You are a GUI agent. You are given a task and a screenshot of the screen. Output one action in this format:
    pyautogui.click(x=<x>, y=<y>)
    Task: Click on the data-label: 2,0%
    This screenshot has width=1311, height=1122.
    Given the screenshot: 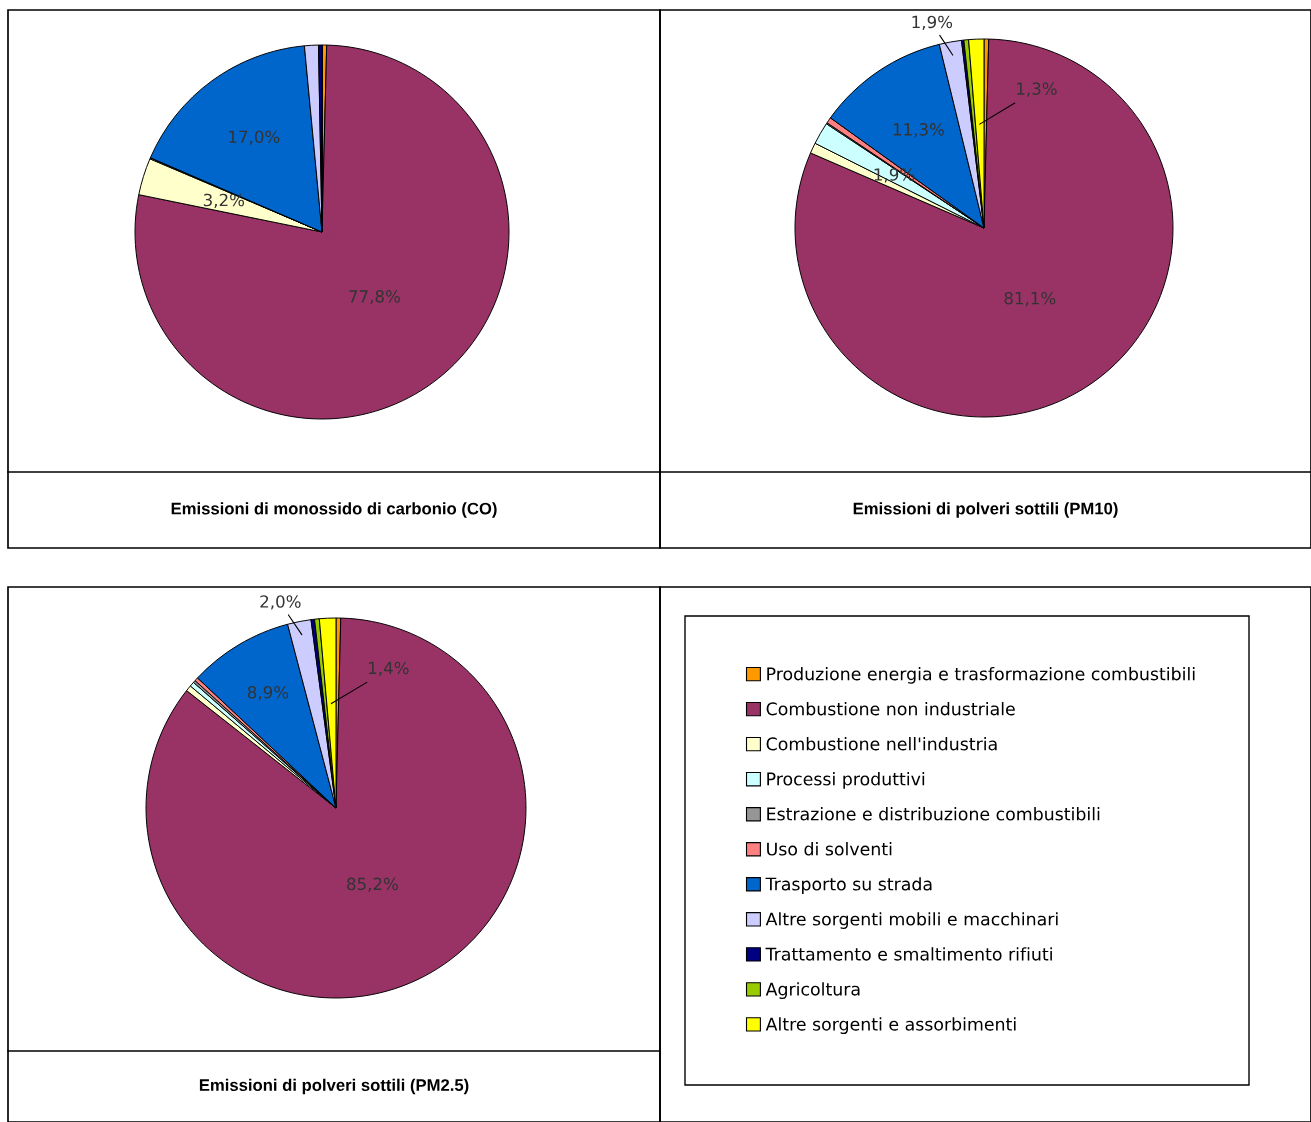 What is the action you would take?
    pyautogui.click(x=280, y=602)
    